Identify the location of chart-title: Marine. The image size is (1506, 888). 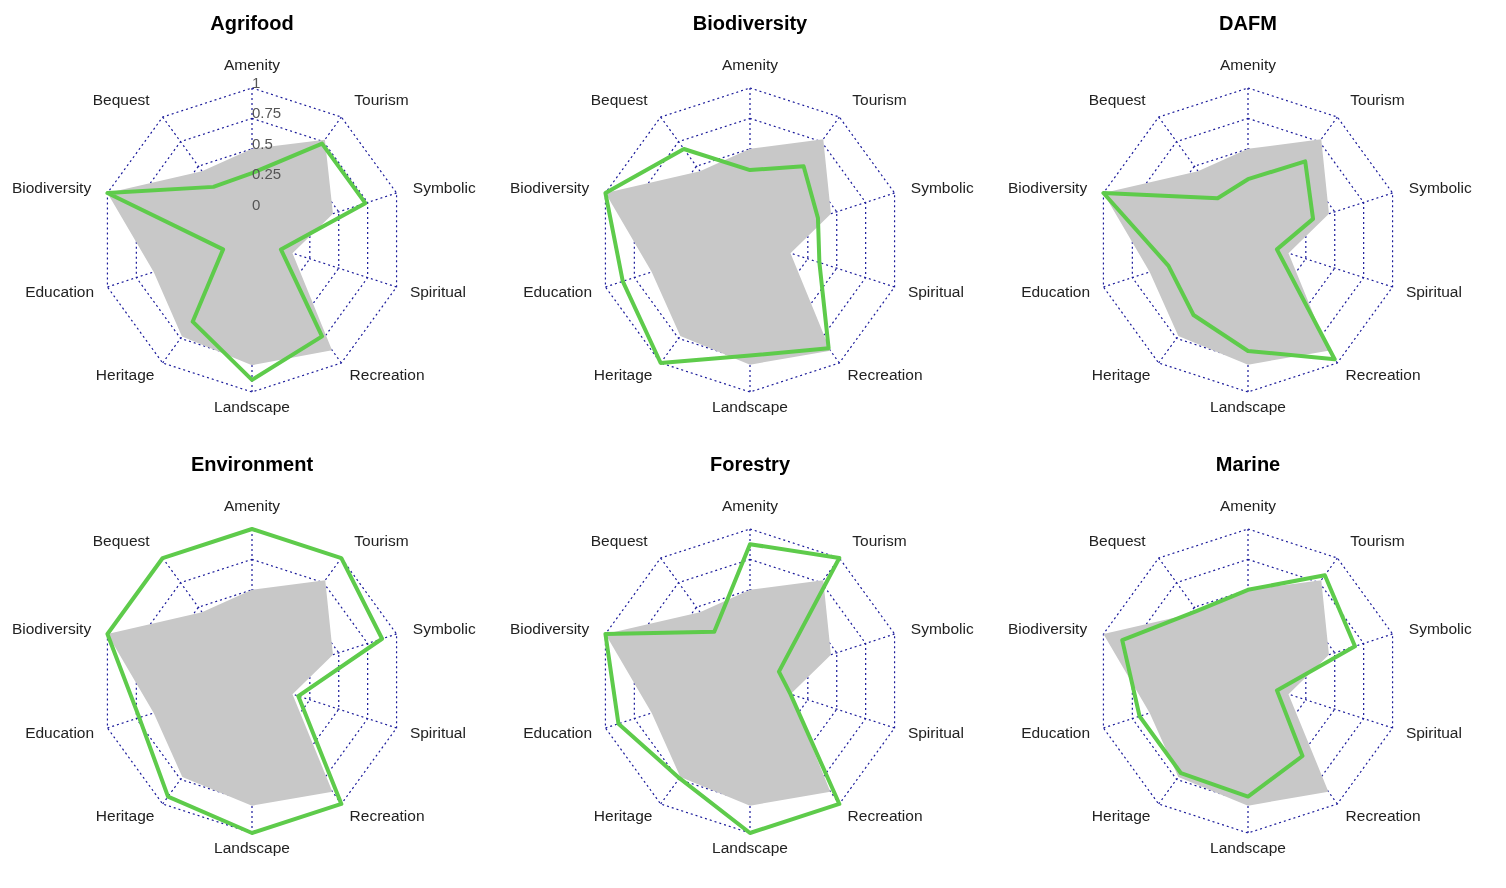
(1248, 464).